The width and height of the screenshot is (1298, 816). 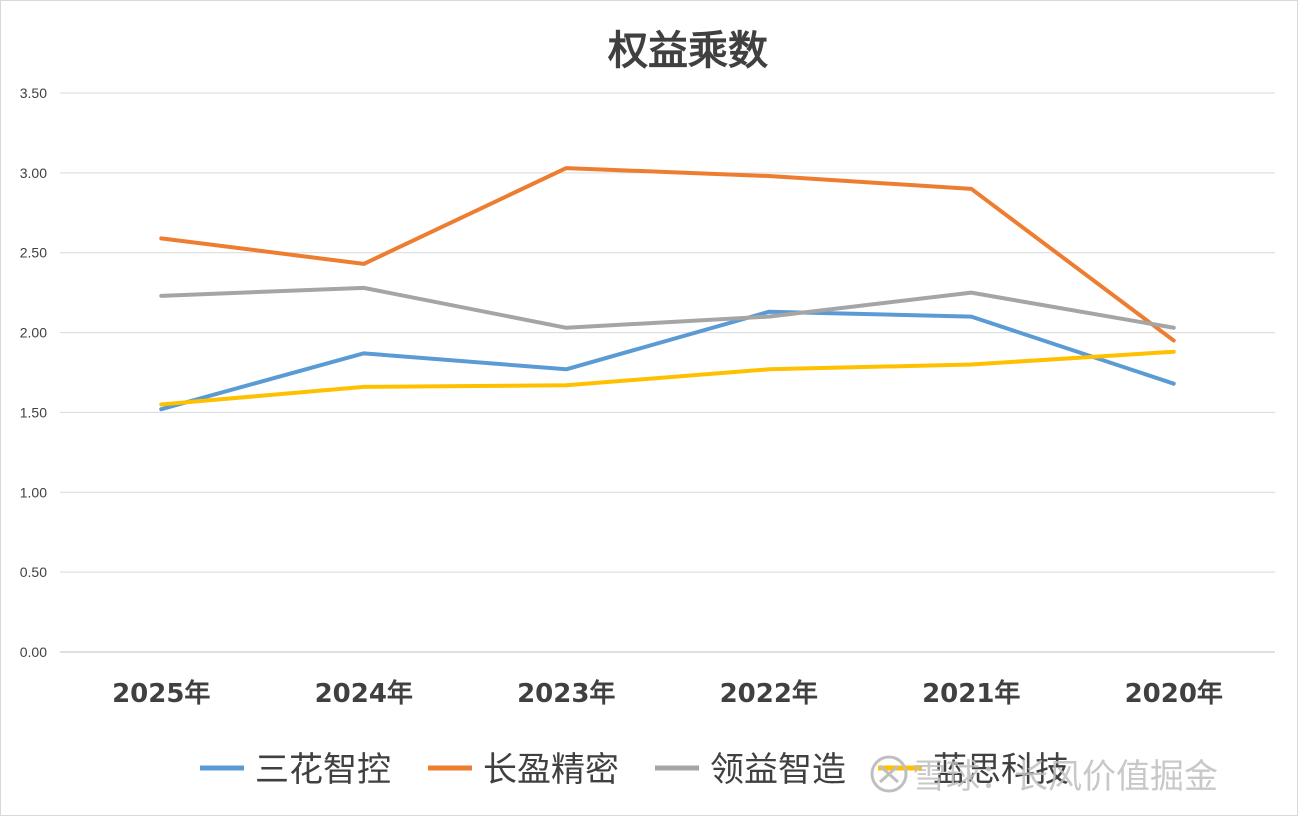 I want to click on legend-item: 长盈精密, so click(x=523, y=770).